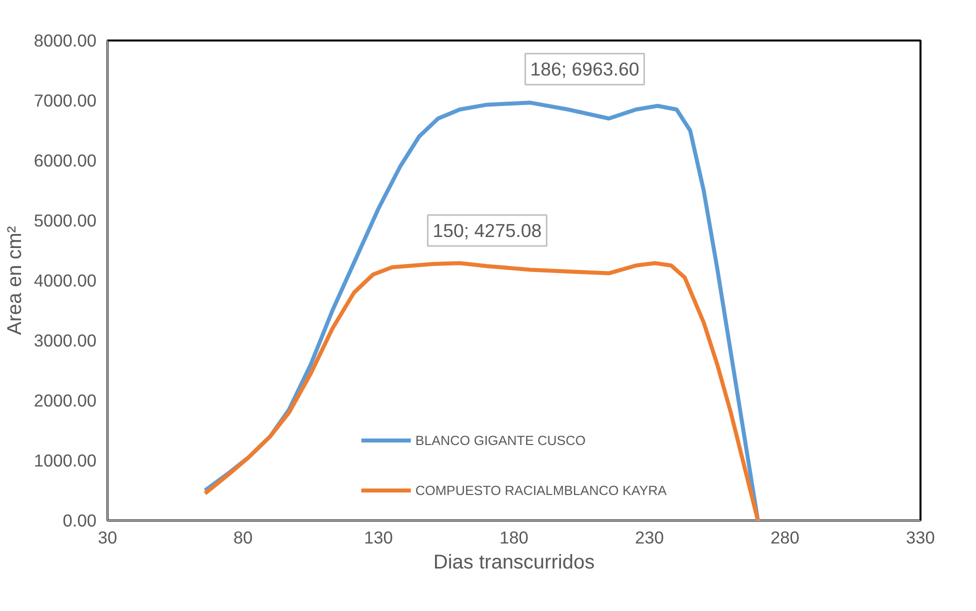 Image resolution: width=976 pixels, height=611 pixels. I want to click on y-tick-label: 4000.00, so click(65, 280).